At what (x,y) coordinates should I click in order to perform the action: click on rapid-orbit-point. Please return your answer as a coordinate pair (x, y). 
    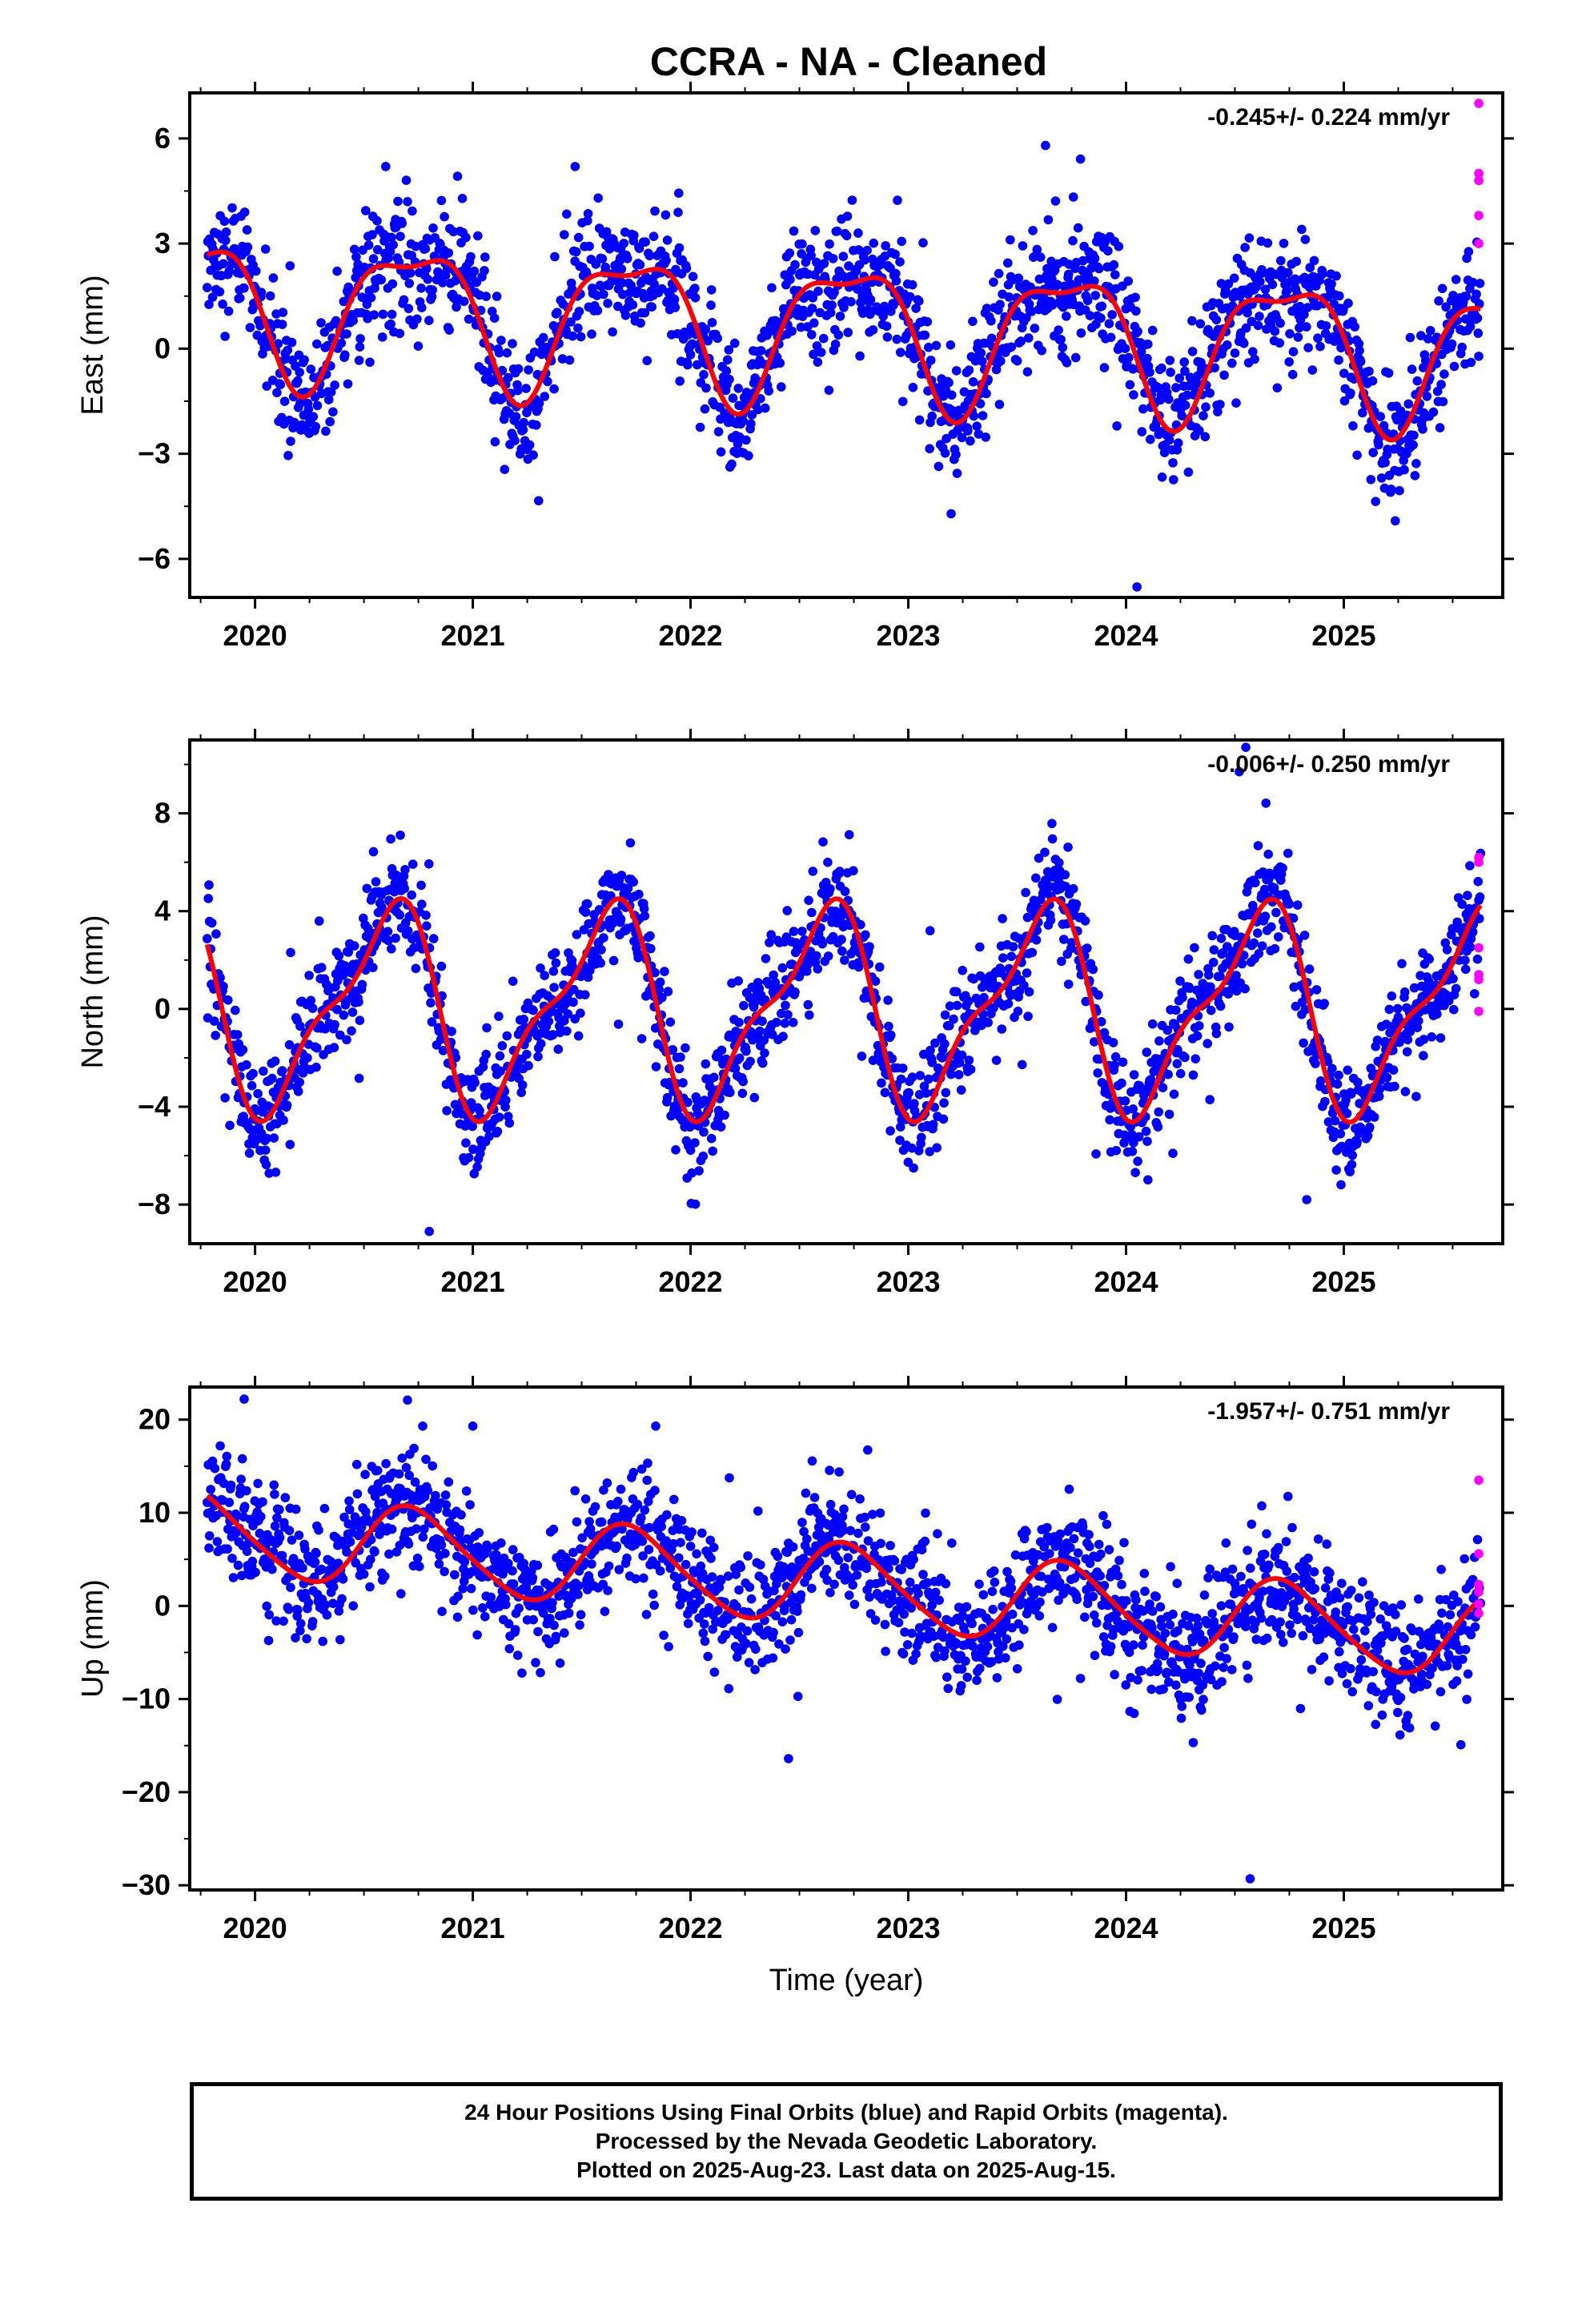
    Looking at the image, I should click on (1479, 948).